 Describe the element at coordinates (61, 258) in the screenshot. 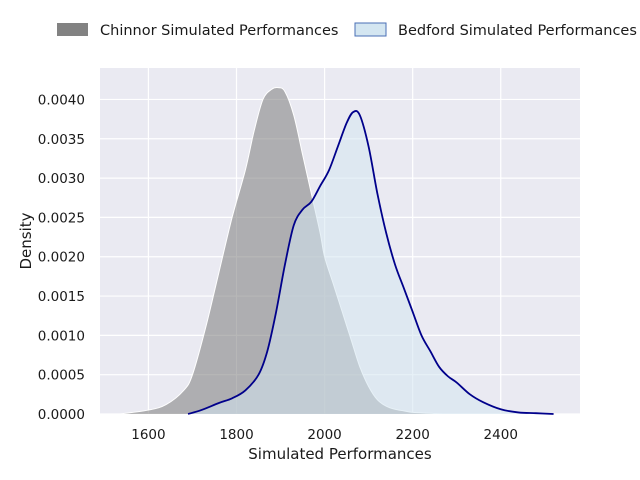

I see `y-tick-label: 0.0020` at that location.